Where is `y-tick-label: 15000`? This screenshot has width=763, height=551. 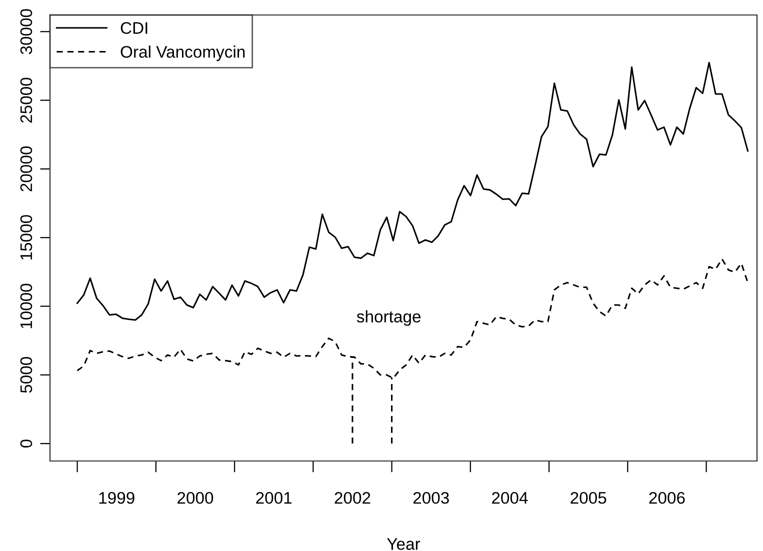
y-tick-label: 15000 is located at coordinates (26, 237).